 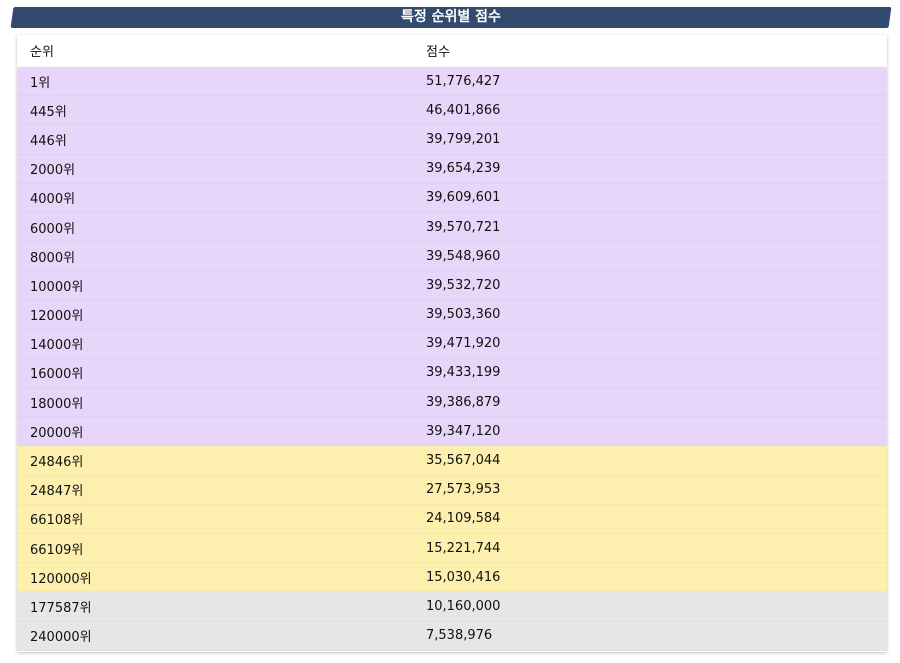 I want to click on rank-cell: 120000위, so click(x=61, y=579).